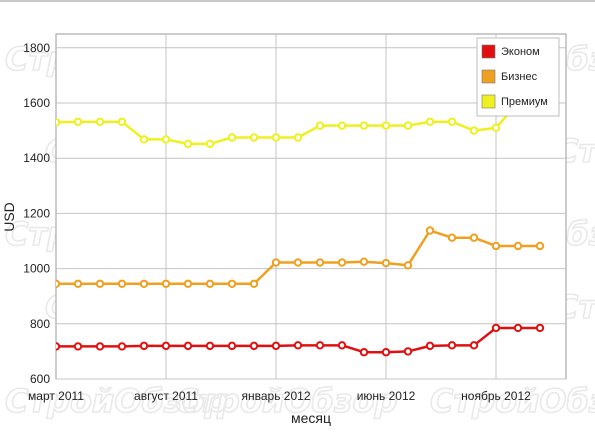 This screenshot has height=432, width=595. Describe the element at coordinates (386, 396) in the screenshot. I see `x-tick-label: июнь 2012` at that location.